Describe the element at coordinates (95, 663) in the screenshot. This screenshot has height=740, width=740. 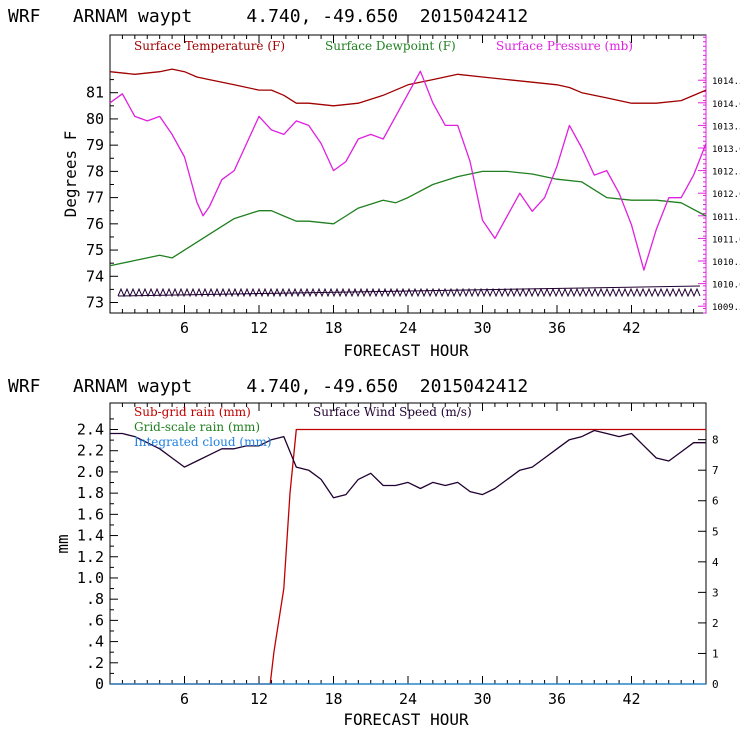
I see `y-tick-label: .2` at that location.